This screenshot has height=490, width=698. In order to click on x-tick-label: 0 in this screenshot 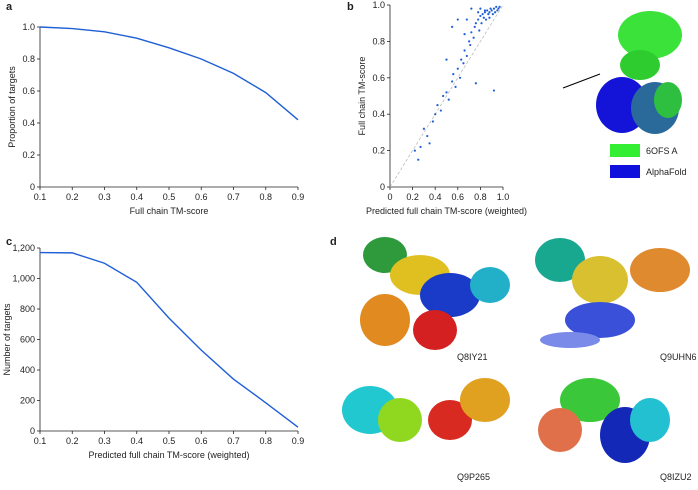, I will do `click(389, 197)`.